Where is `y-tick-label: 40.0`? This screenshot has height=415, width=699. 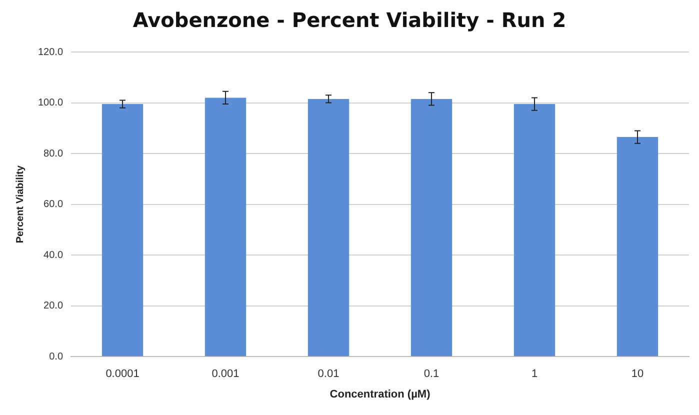
y-tick-label: 40.0 is located at coordinates (54, 255).